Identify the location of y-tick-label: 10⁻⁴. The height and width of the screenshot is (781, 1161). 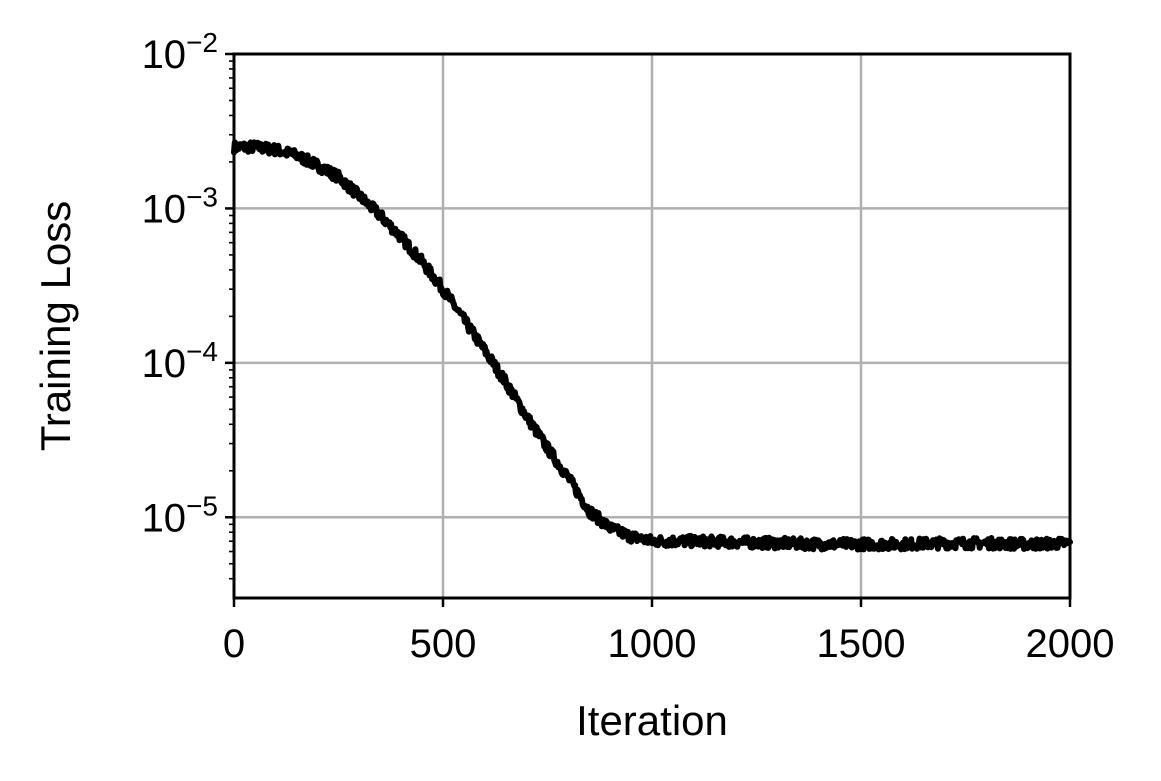
(180, 361).